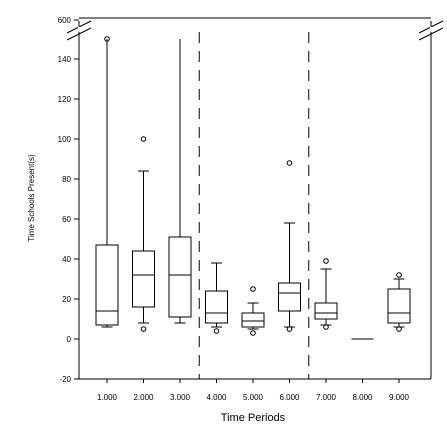 The height and width of the screenshot is (432, 447). What do you see at coordinates (65, 59) in the screenshot?
I see `y-tick-label: 140` at bounding box center [65, 59].